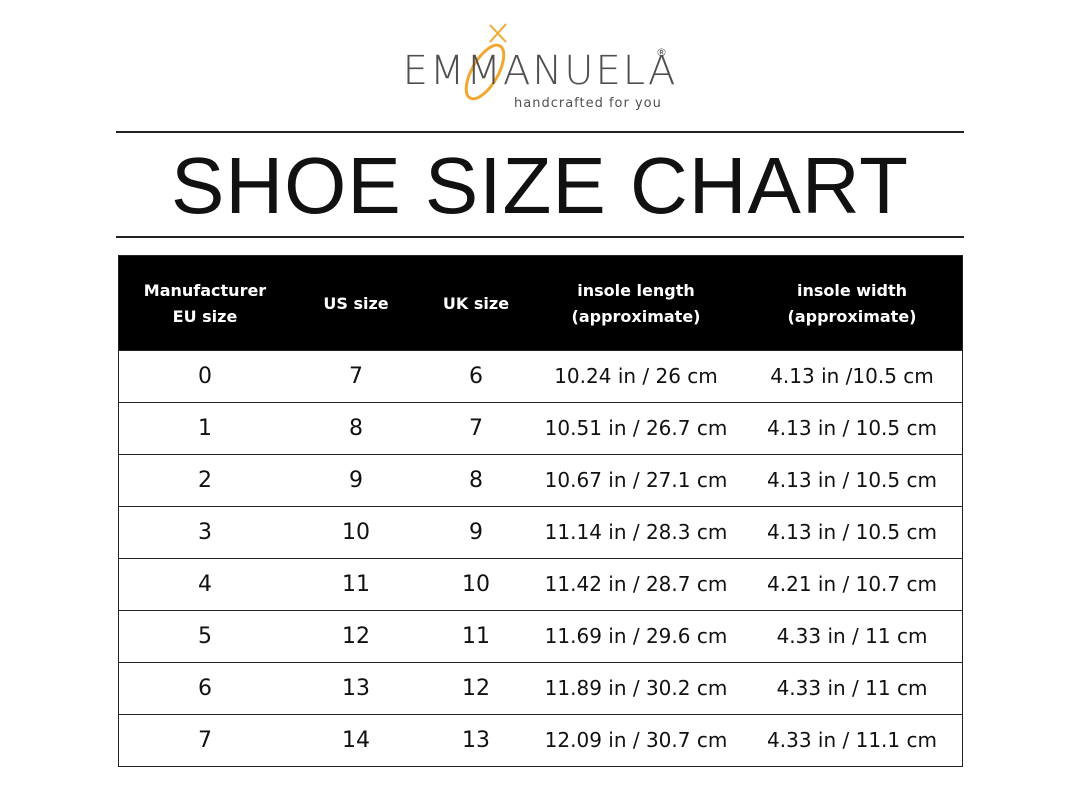 This screenshot has height=810, width=1080. I want to click on brand: EMMANUELA, so click(540, 71).